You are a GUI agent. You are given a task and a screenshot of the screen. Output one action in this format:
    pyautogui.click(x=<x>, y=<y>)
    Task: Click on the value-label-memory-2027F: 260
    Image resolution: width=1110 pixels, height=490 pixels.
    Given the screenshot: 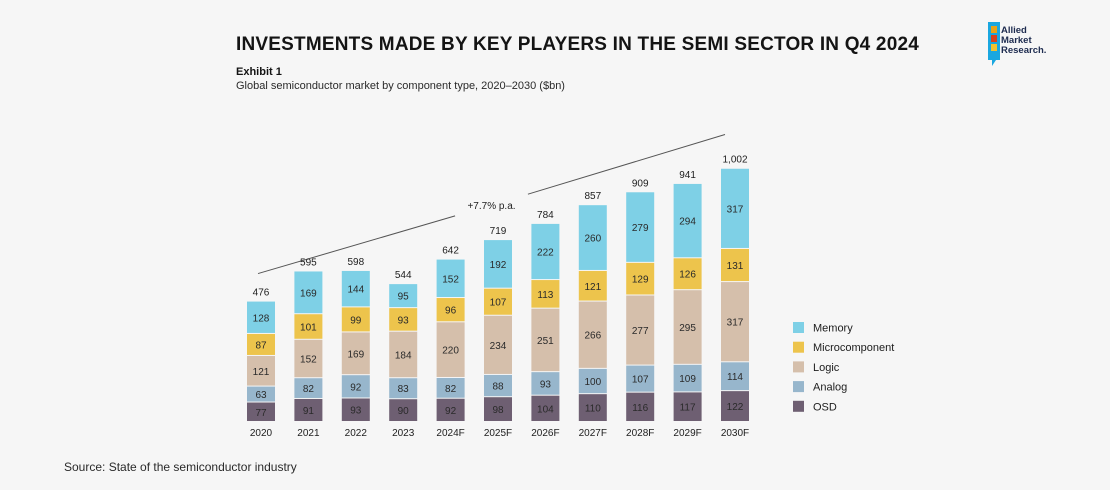 What is the action you would take?
    pyautogui.click(x=592, y=239)
    